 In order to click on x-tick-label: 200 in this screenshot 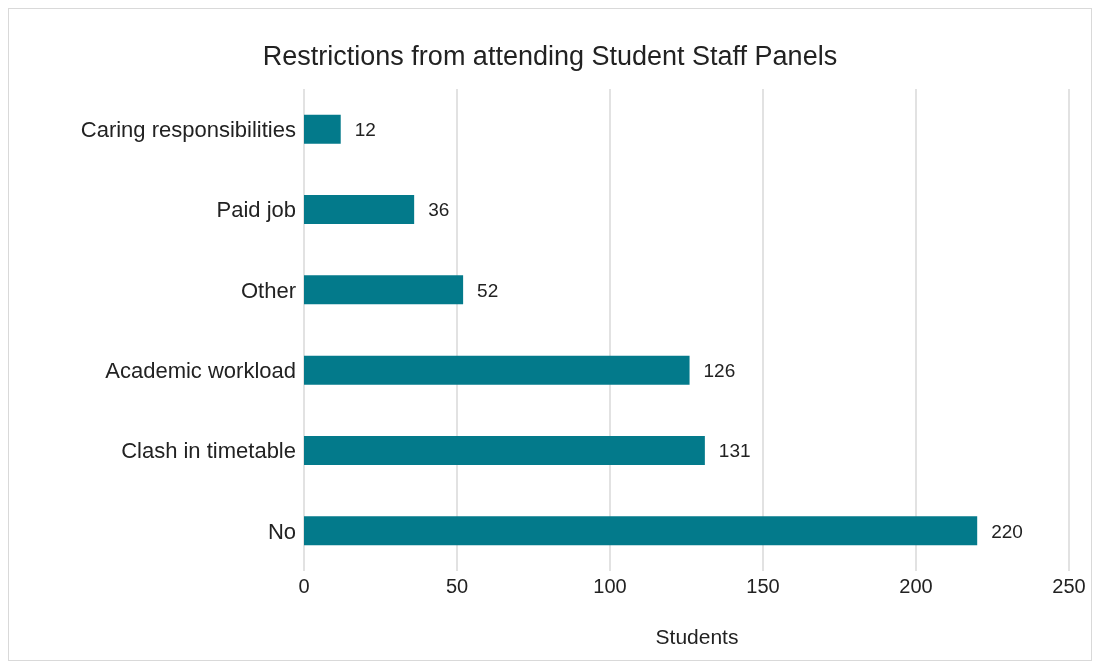, I will do `click(916, 586)`.